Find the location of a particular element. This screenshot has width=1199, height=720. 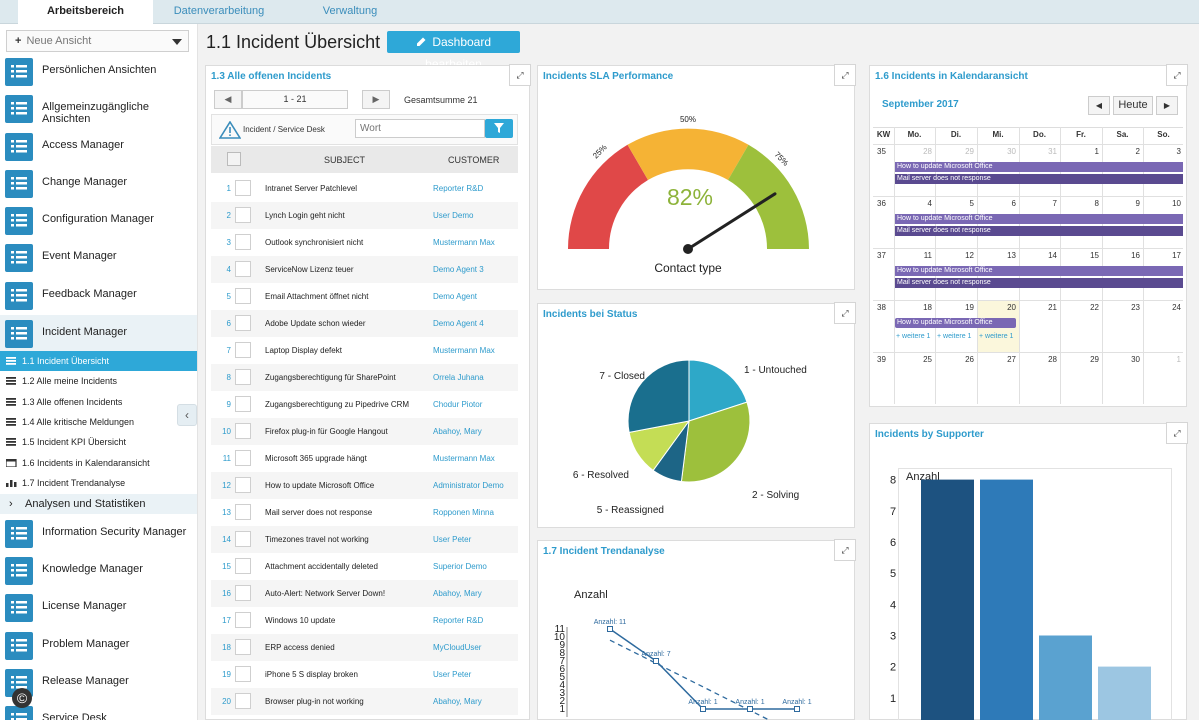

select-all-checkbox is located at coordinates (234, 159).